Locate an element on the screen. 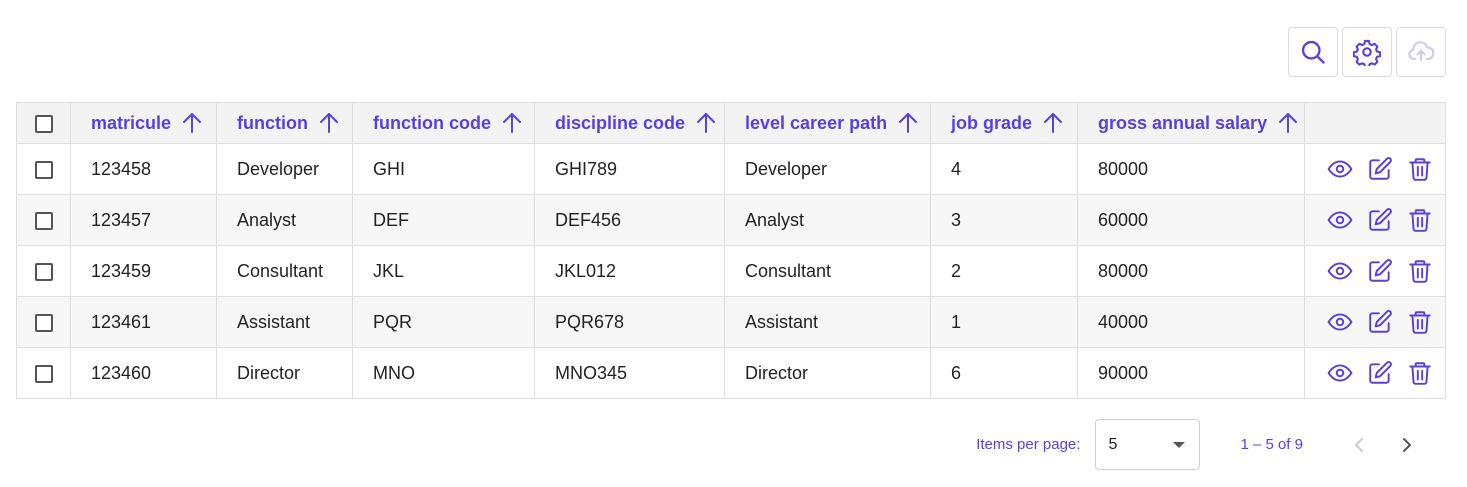 The image size is (1467, 487). range-label: 1 – 5 of 9 is located at coordinates (1271, 444).